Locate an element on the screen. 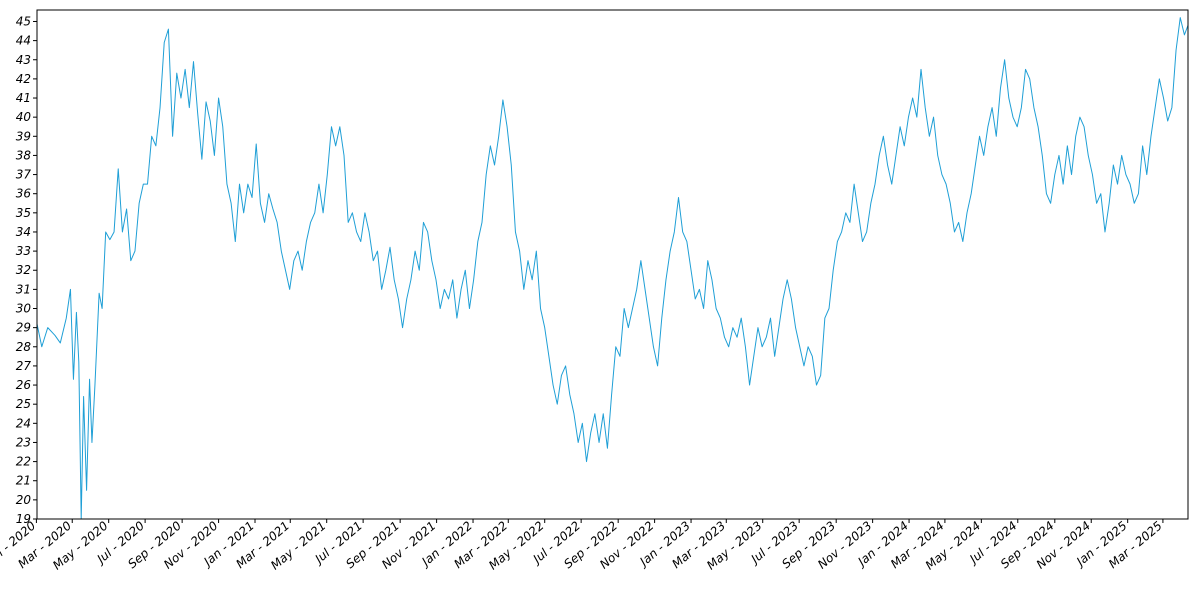 The width and height of the screenshot is (1200, 600). y-tick-label: 27 is located at coordinates (24, 366).